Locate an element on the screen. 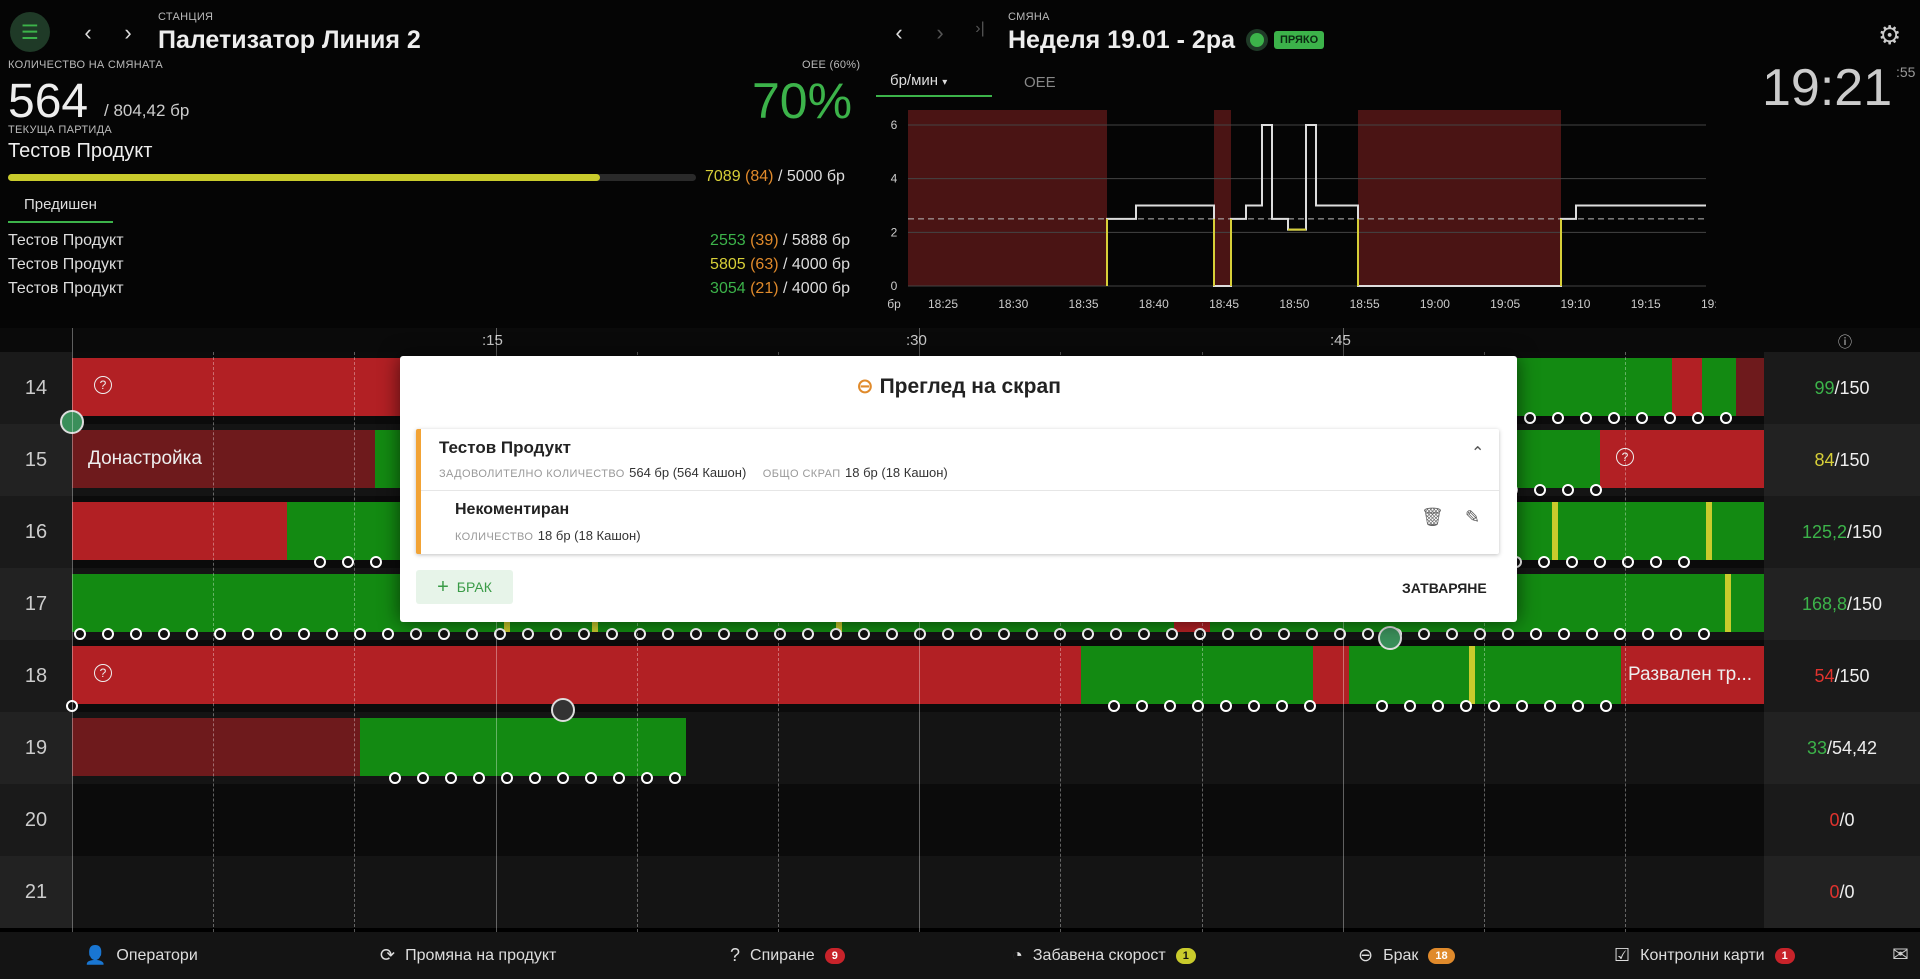  toolbar-button: ⟳ Промяна на продукт is located at coordinates (468, 955).